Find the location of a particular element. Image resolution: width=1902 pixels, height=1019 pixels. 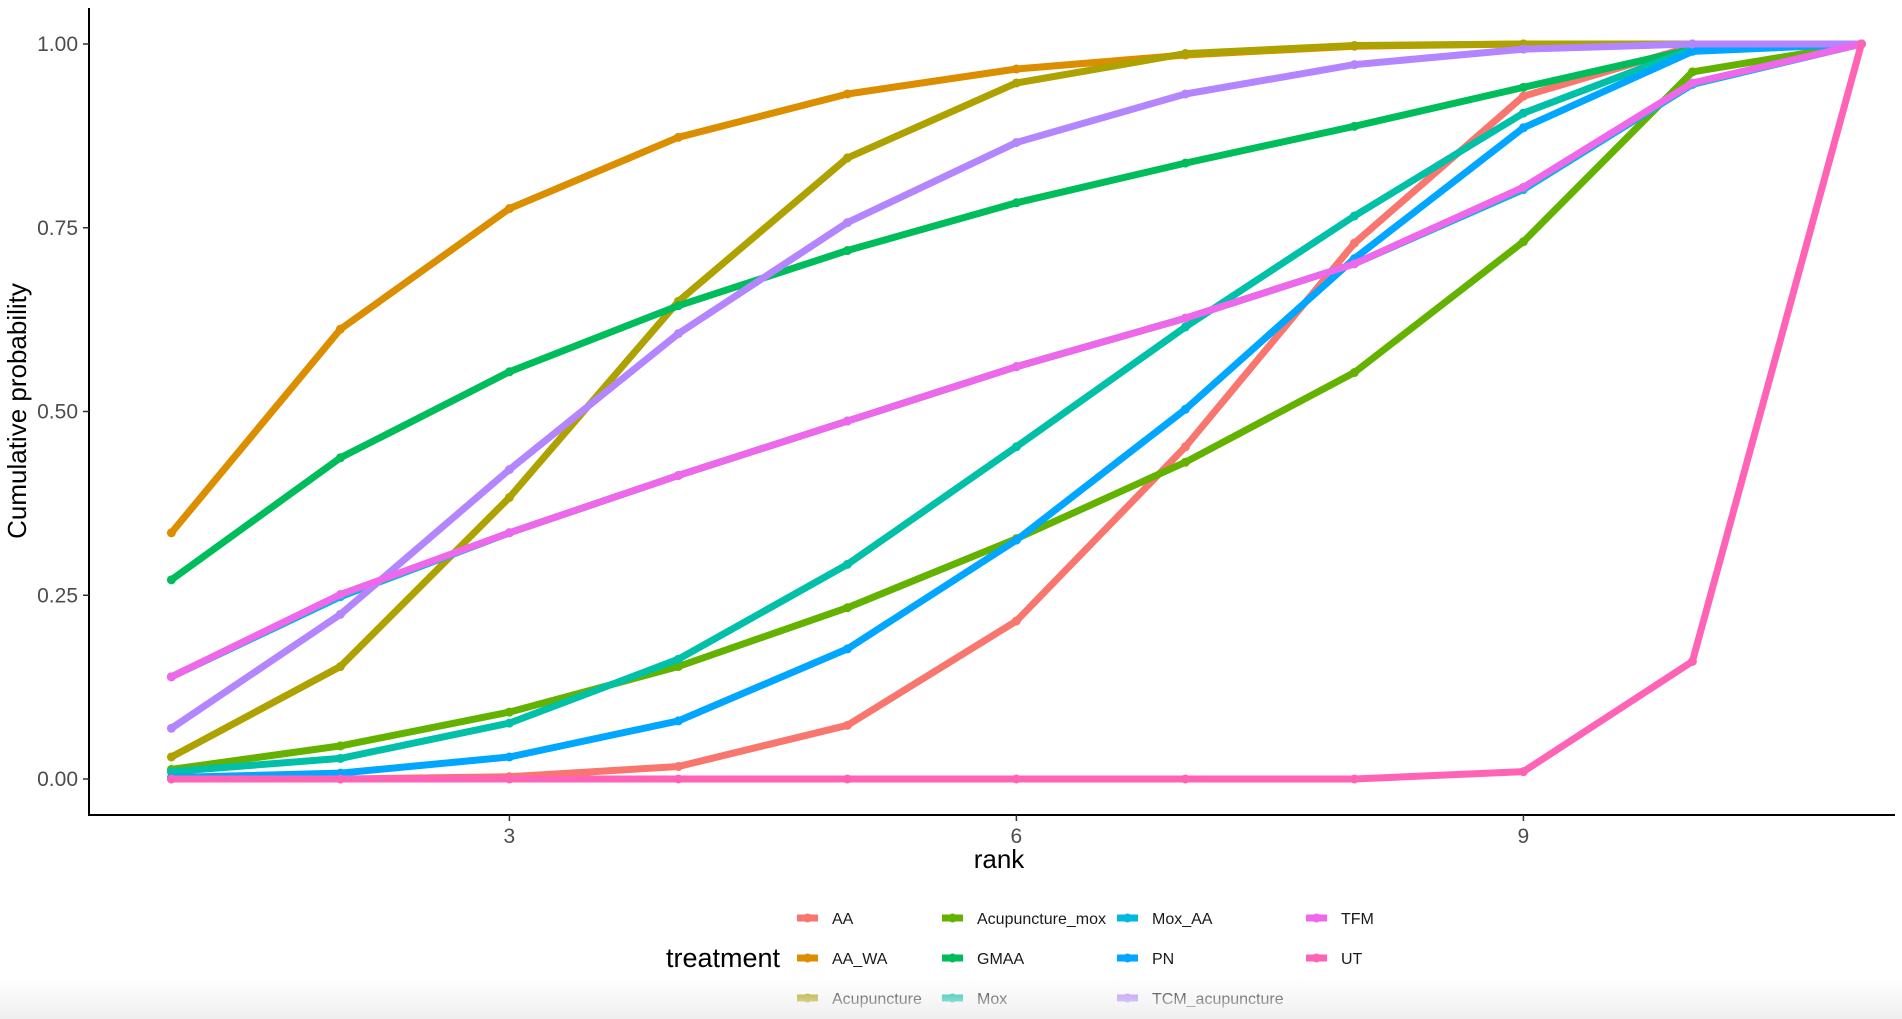

y-tick-label: 0.25 is located at coordinates (57, 595).